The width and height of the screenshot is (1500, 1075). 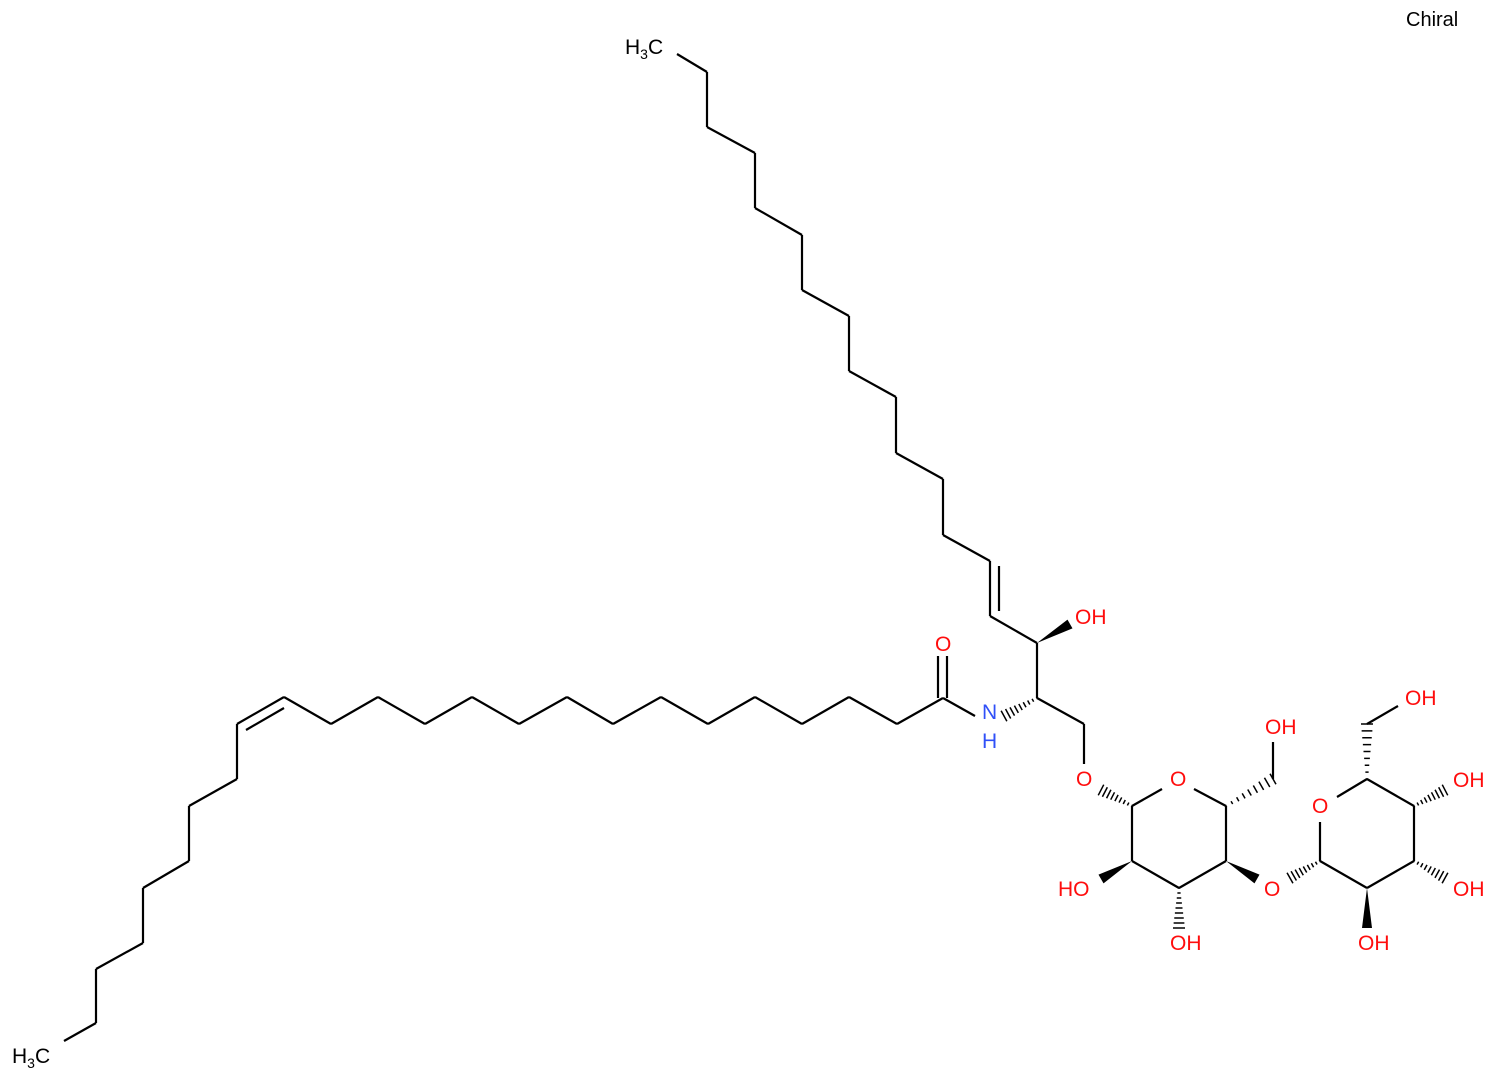 I want to click on amide-nitrogen: N, so click(x=989, y=712).